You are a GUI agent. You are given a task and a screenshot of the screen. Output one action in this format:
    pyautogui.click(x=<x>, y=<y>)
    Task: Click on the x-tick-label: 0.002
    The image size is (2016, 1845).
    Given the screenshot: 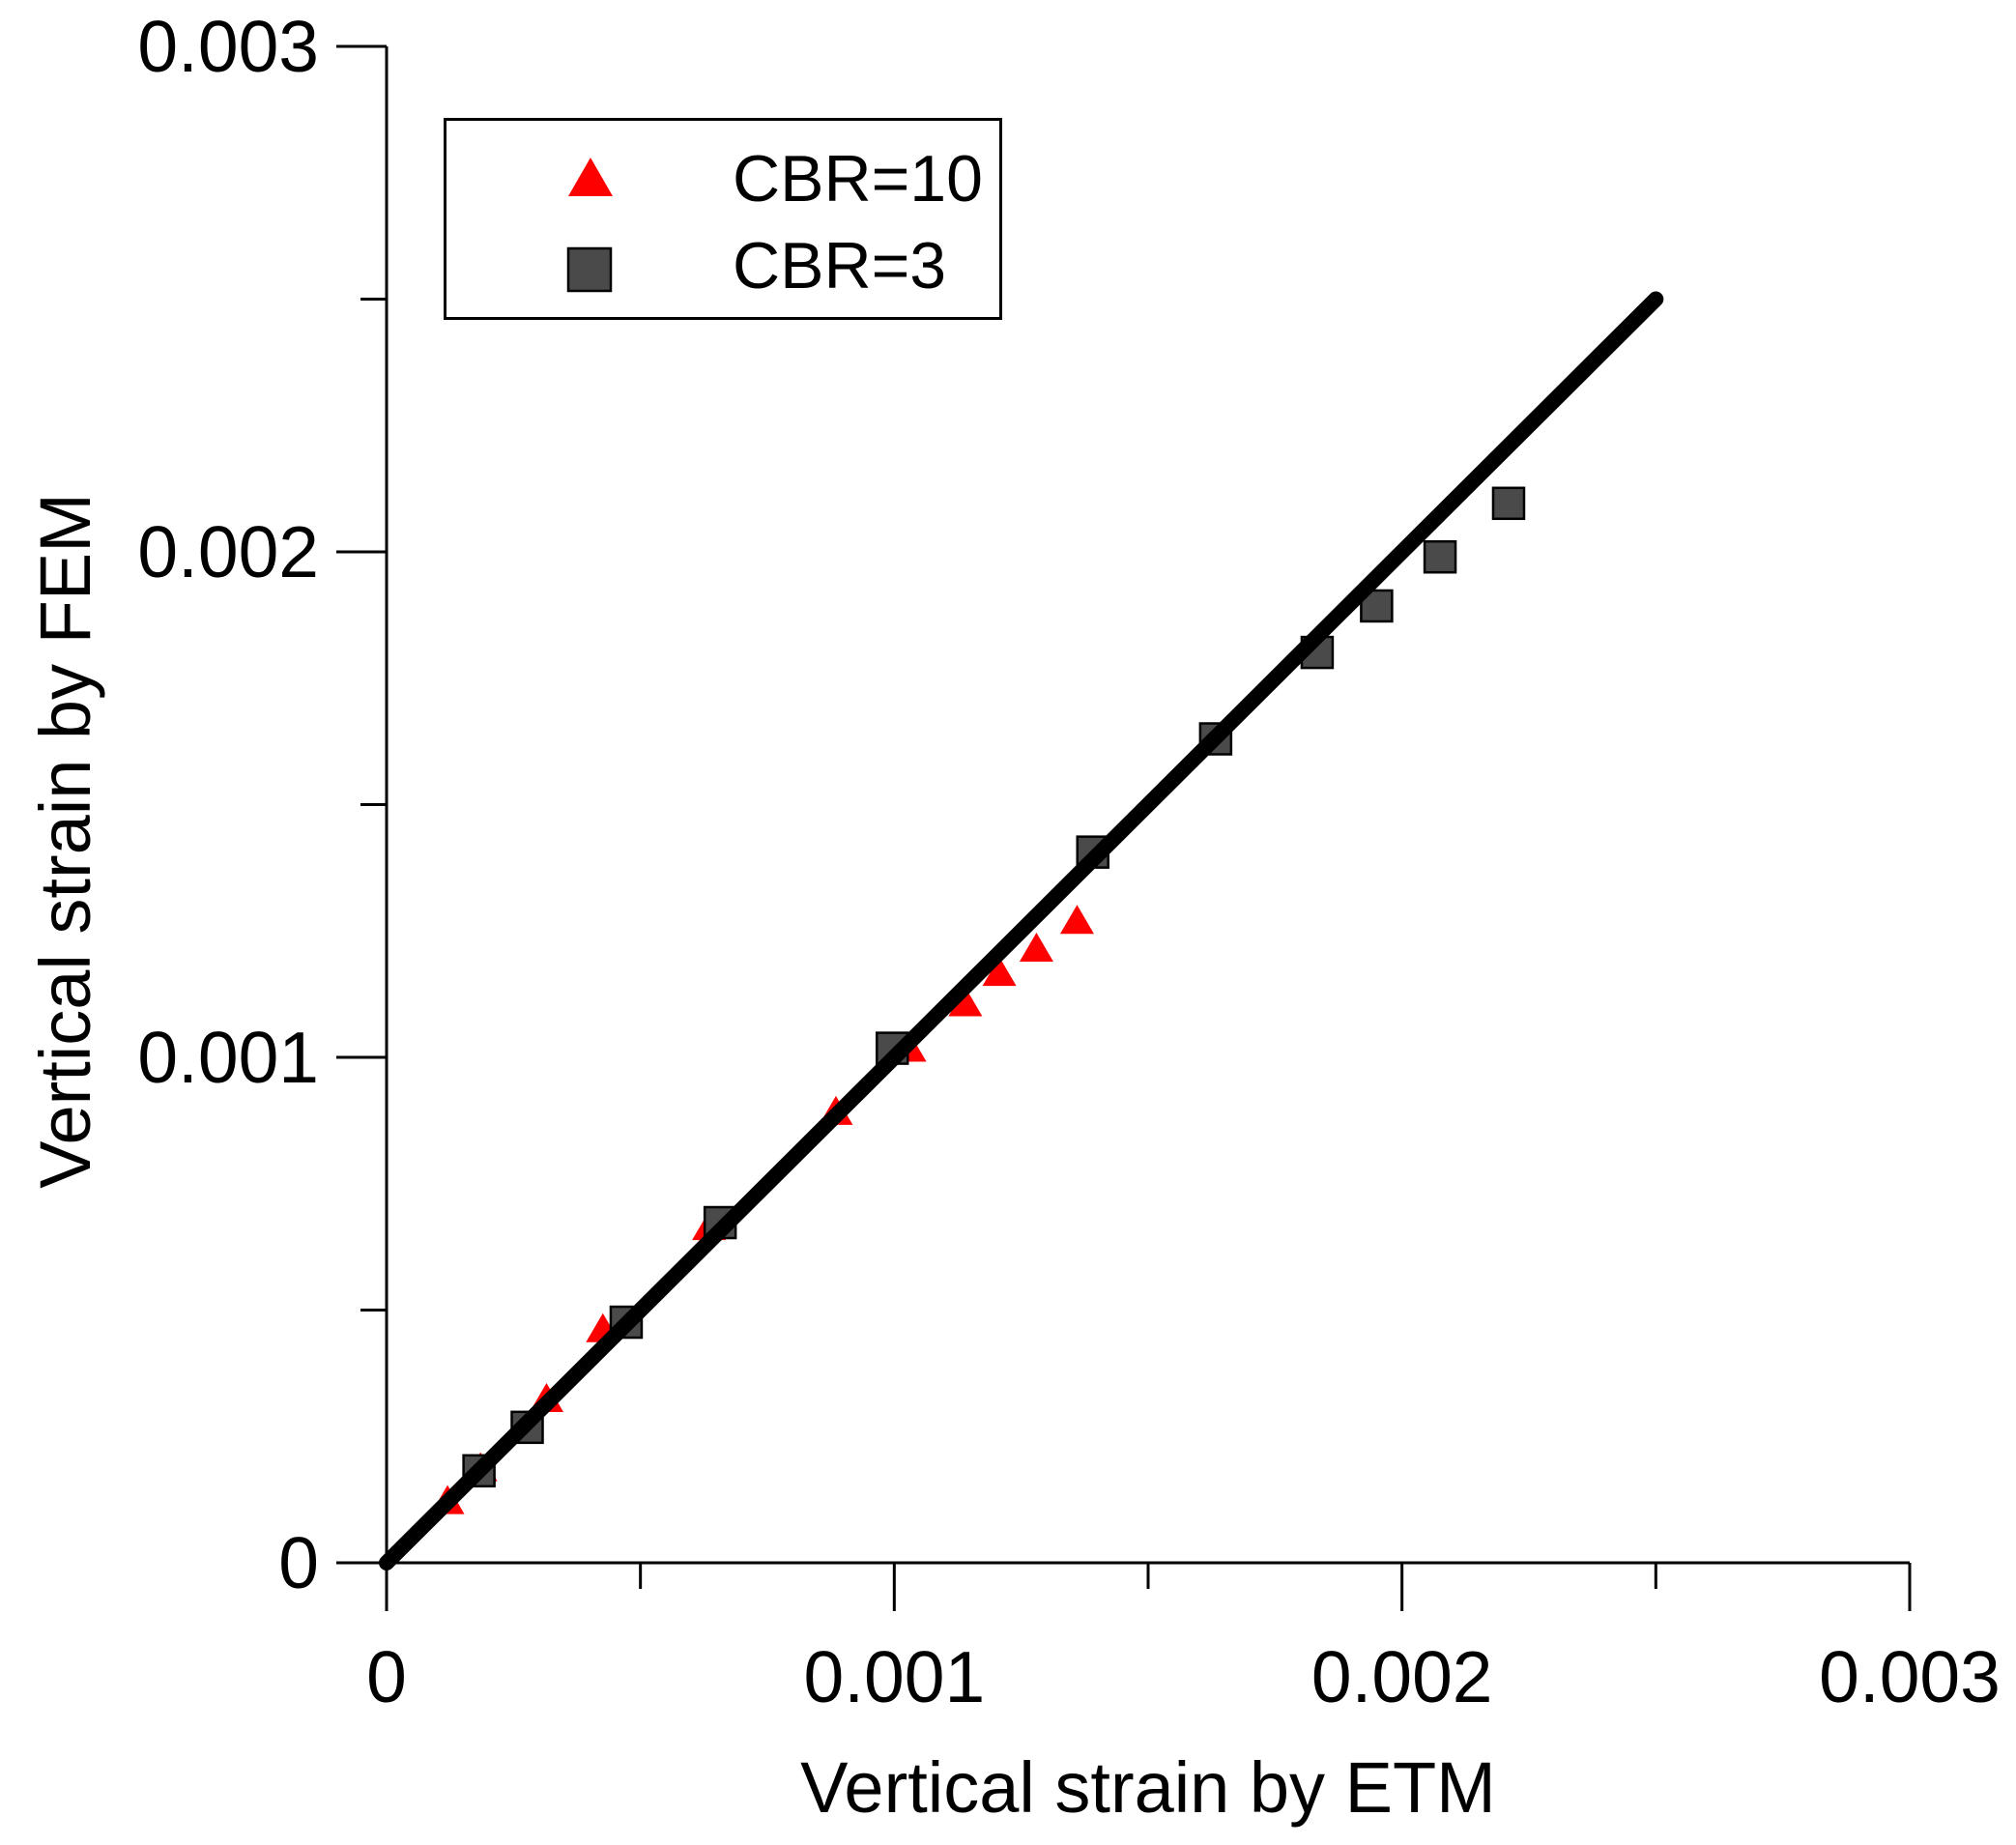 What is the action you would take?
    pyautogui.click(x=1402, y=1677)
    